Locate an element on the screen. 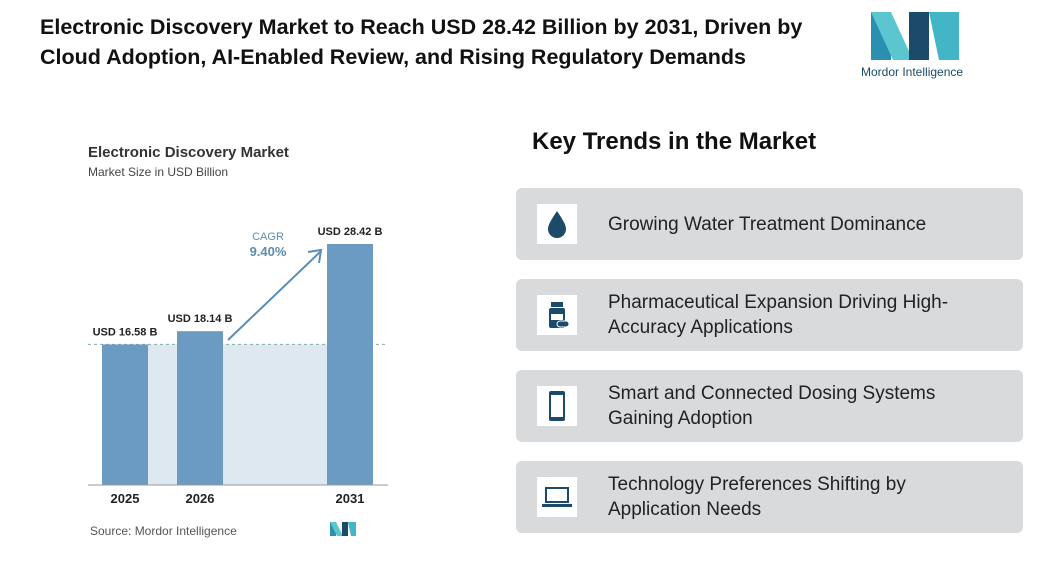  value-label: USD 28.42 B is located at coordinates (350, 232).